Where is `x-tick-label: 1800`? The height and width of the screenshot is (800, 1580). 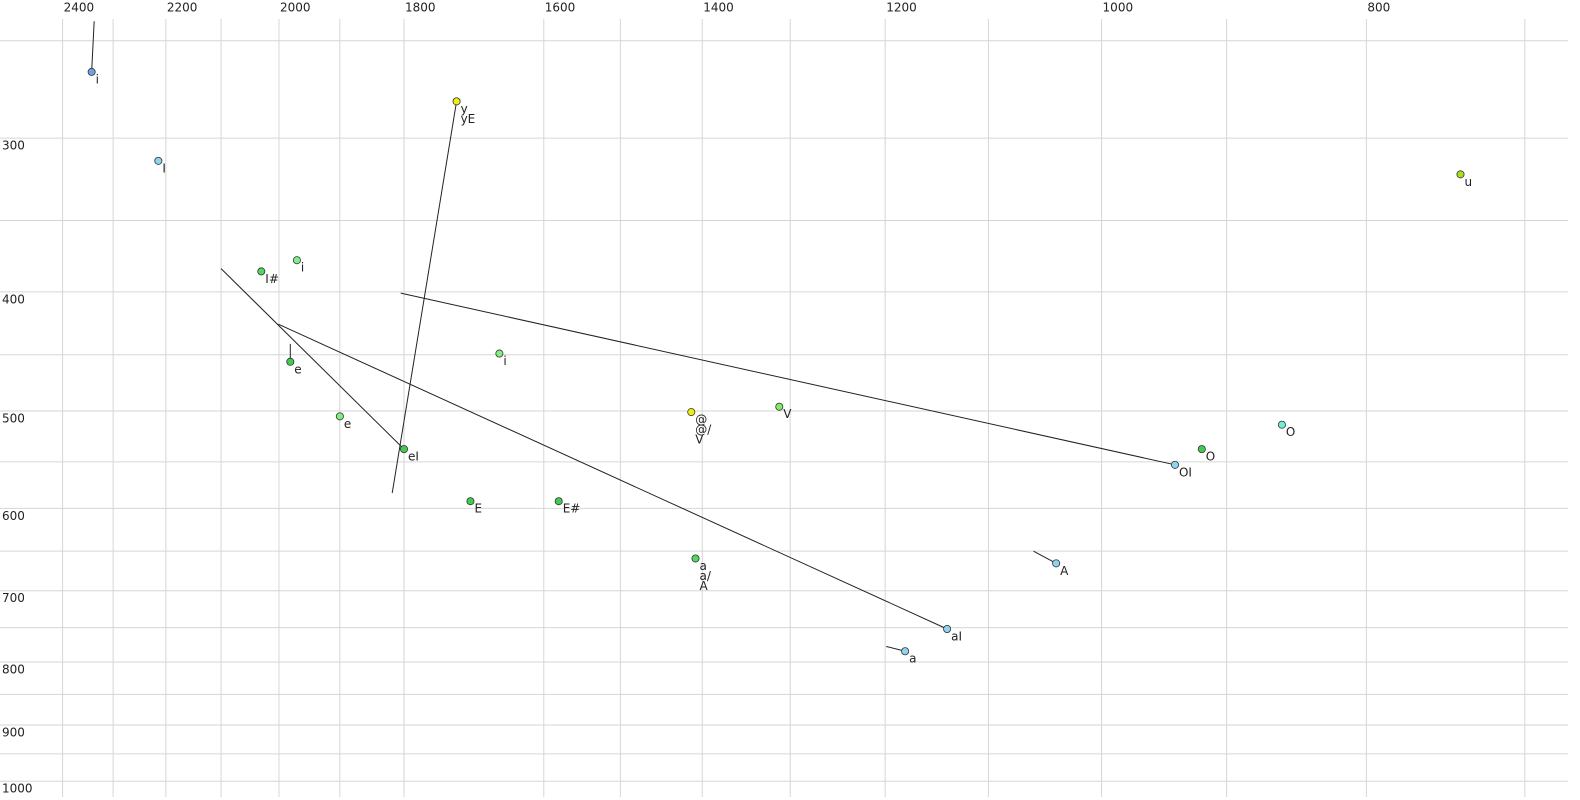
x-tick-label: 1800 is located at coordinates (420, 8).